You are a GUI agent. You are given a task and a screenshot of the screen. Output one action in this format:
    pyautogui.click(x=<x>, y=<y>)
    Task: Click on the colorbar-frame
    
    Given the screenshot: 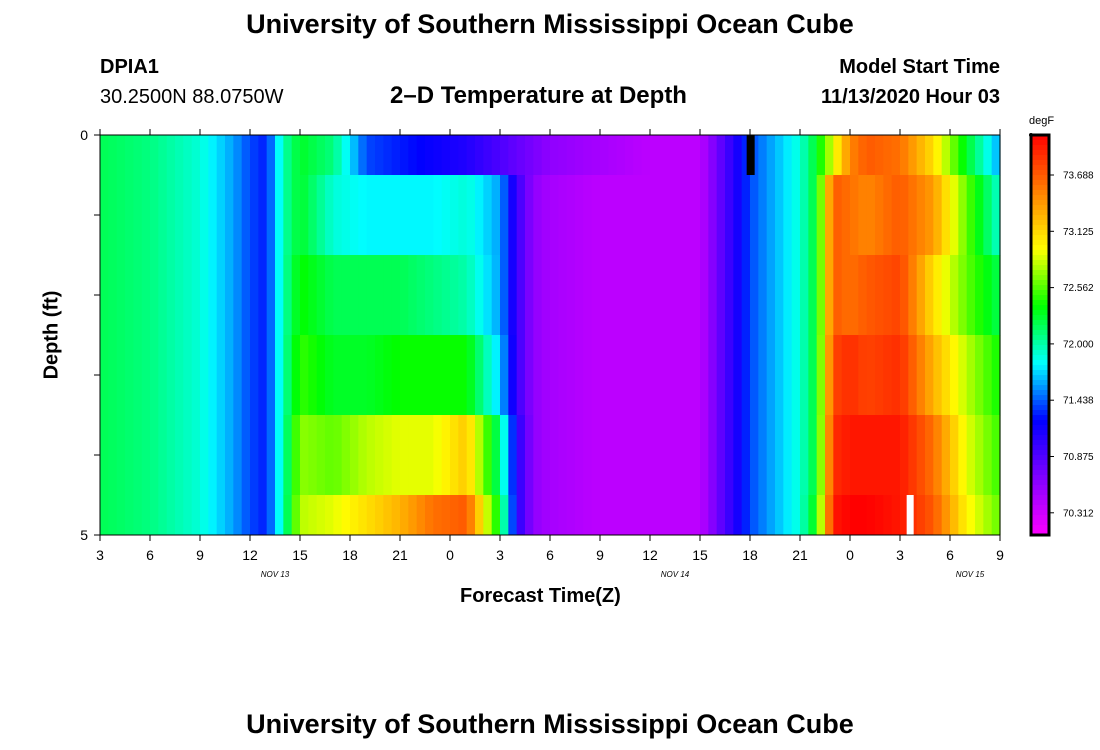 What is the action you would take?
    pyautogui.click(x=1040, y=335)
    